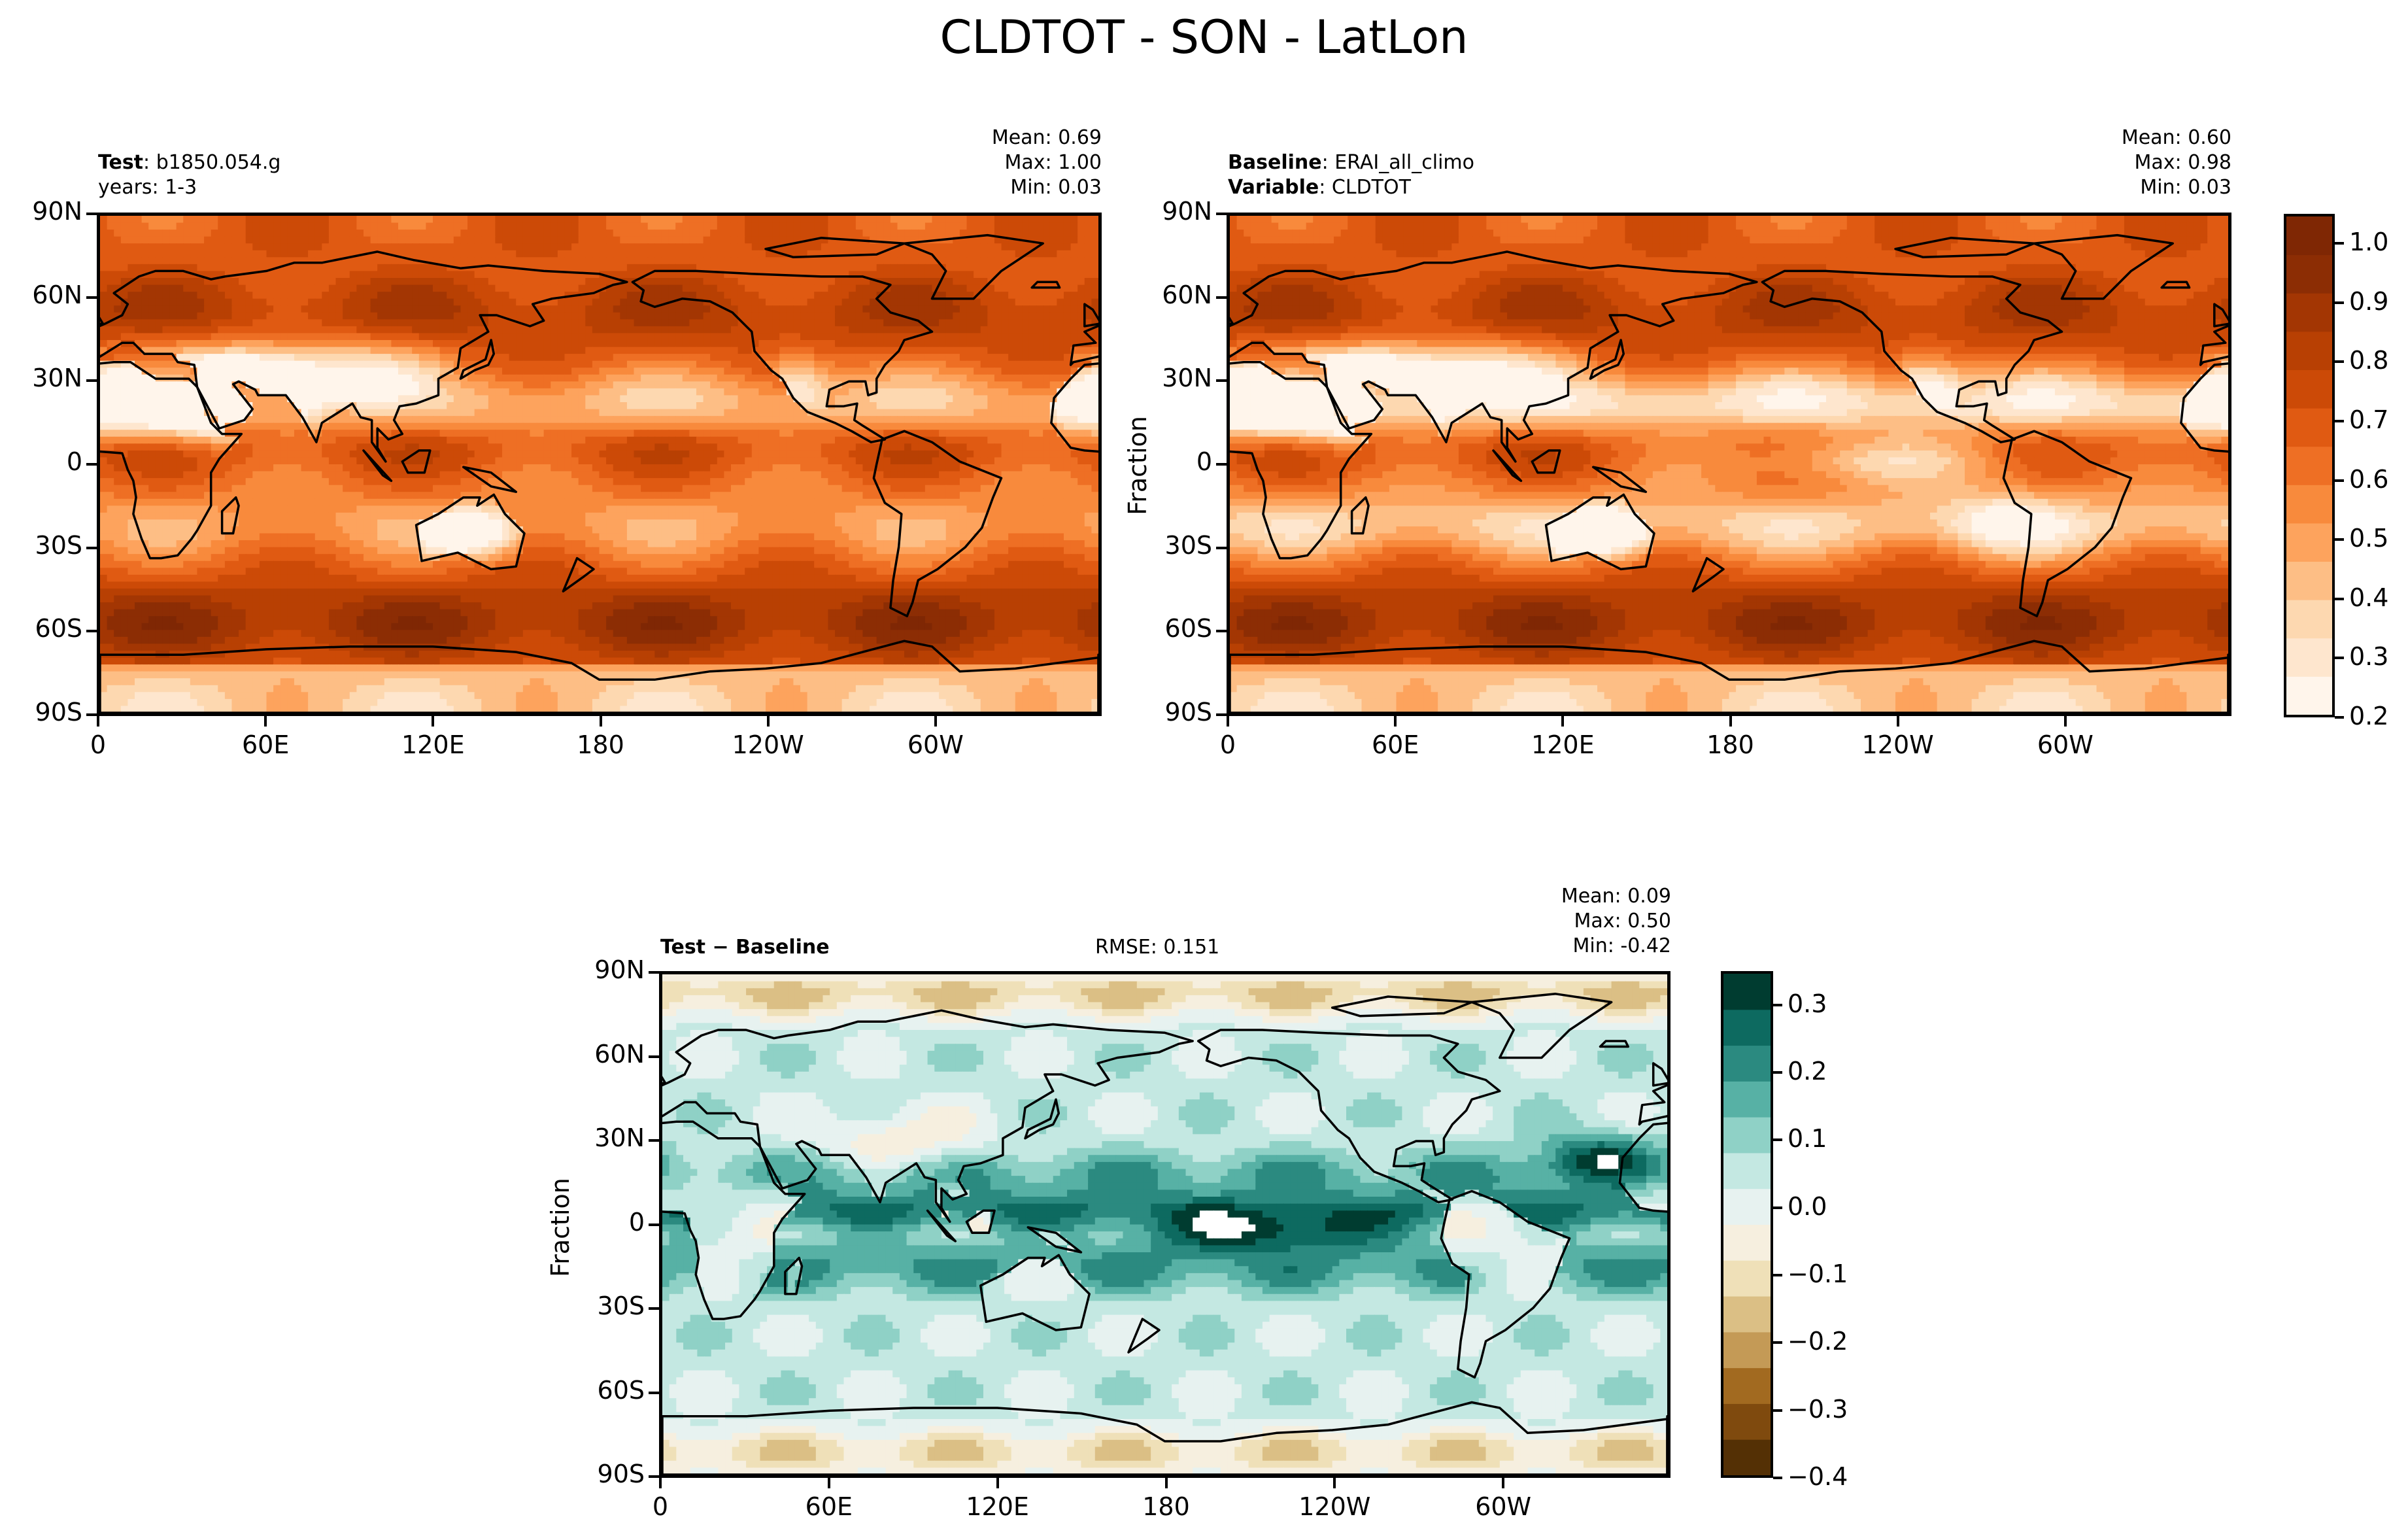  What do you see at coordinates (1807, 1003) in the screenshot?
I see `diff-colorbar-tick-label: 0.3` at bounding box center [1807, 1003].